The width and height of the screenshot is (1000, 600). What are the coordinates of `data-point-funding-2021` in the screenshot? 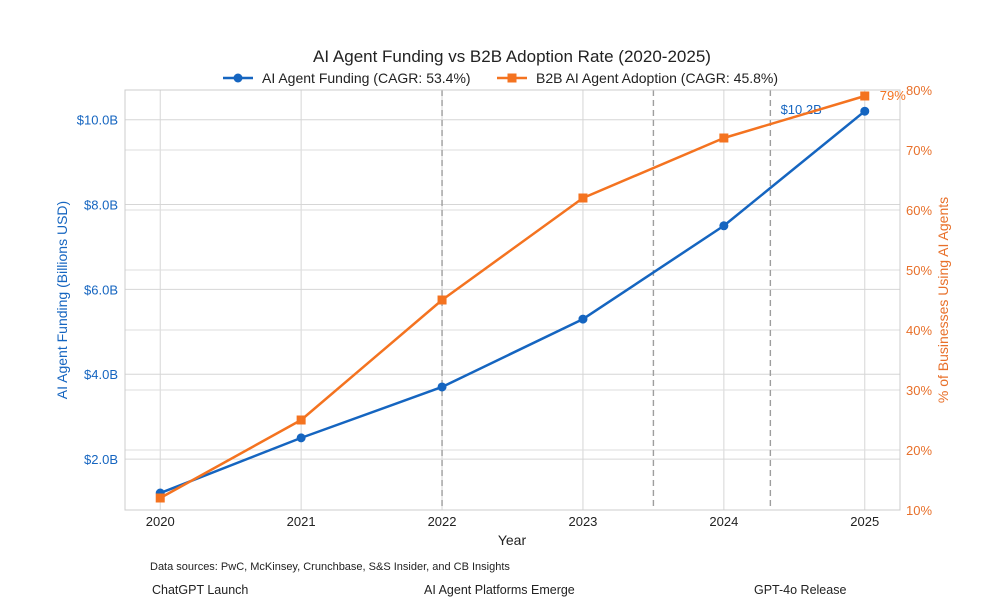 It's located at (301, 438).